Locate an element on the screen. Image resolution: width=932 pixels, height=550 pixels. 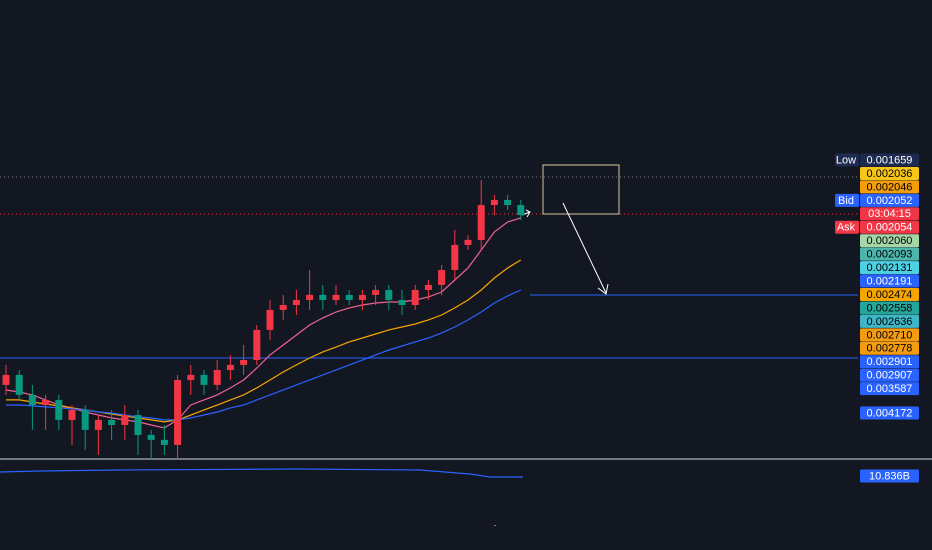
price-label: 0.001659 is located at coordinates (890, 160).